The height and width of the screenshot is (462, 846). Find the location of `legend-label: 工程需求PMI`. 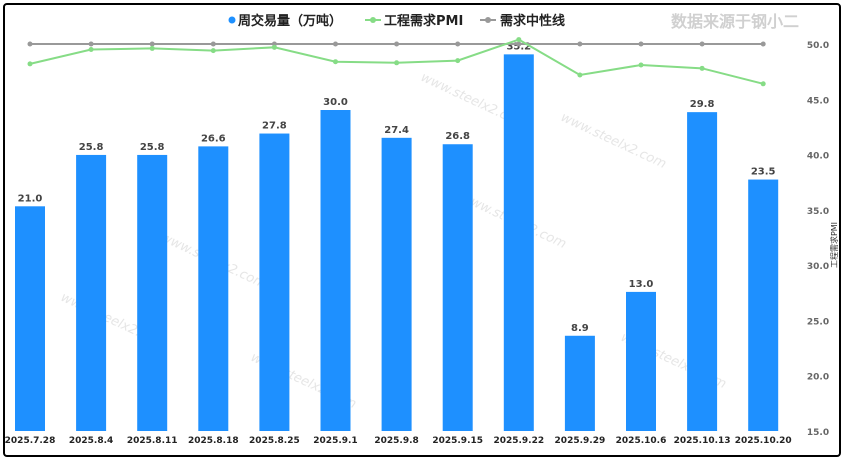

legend-label: 工程需求PMI is located at coordinates (423, 21).